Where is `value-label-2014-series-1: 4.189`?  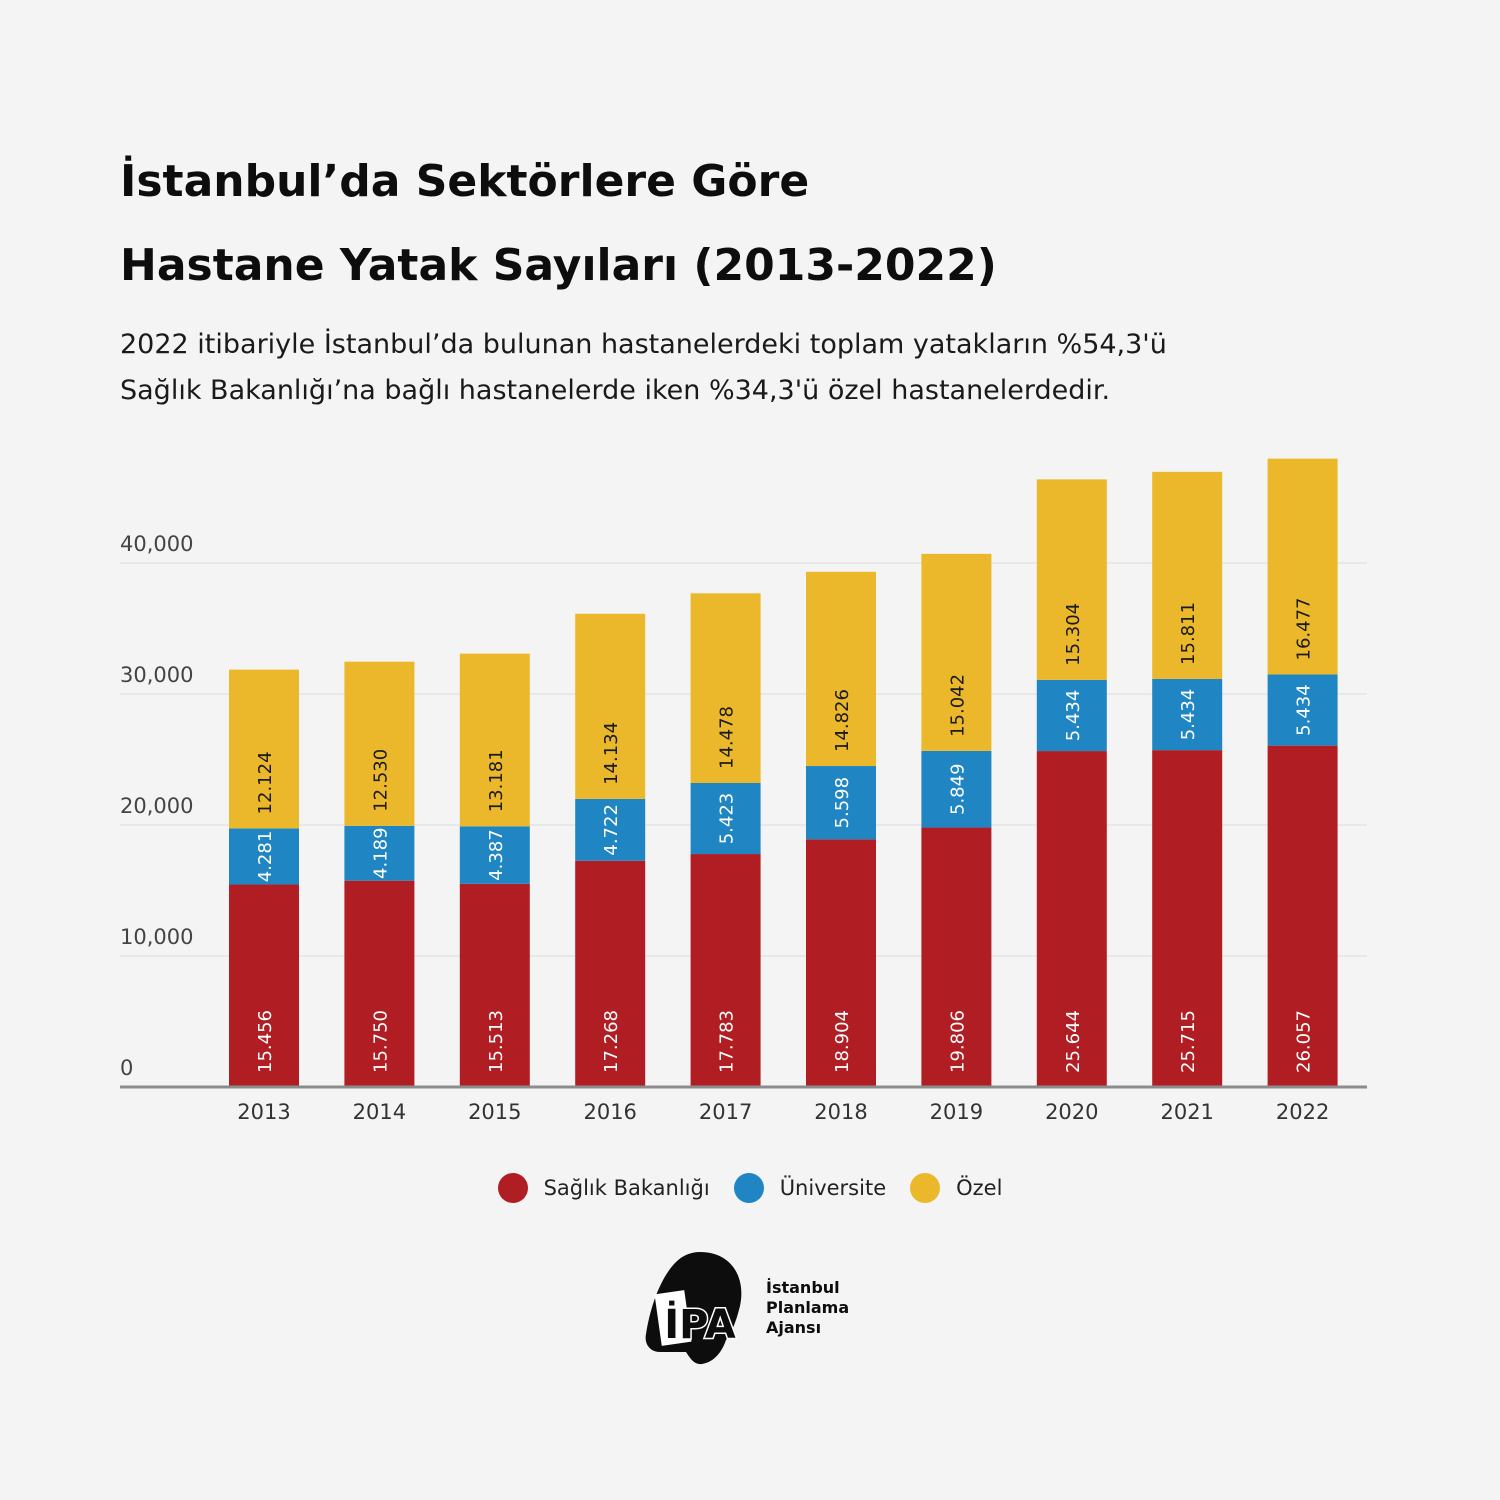
value-label-2014-series-1: 4.189 is located at coordinates (380, 853).